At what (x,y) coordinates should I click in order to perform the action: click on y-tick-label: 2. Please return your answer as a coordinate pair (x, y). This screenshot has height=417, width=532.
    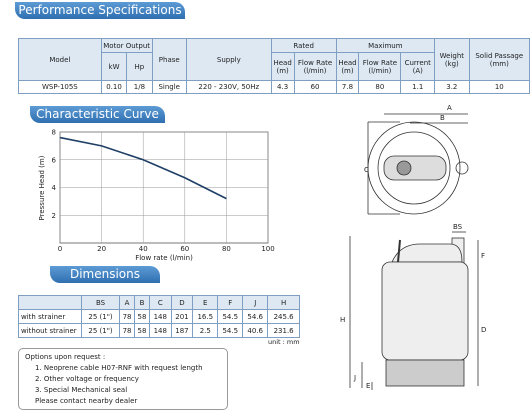
    Looking at the image, I should click on (54, 216).